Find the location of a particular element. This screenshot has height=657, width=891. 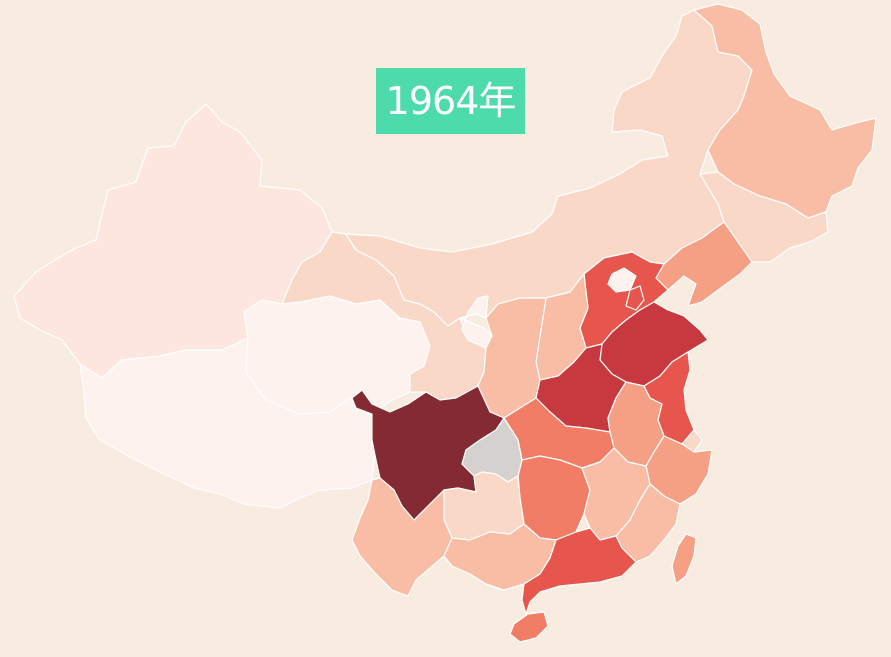

province-tianjin is located at coordinates (635, 298).